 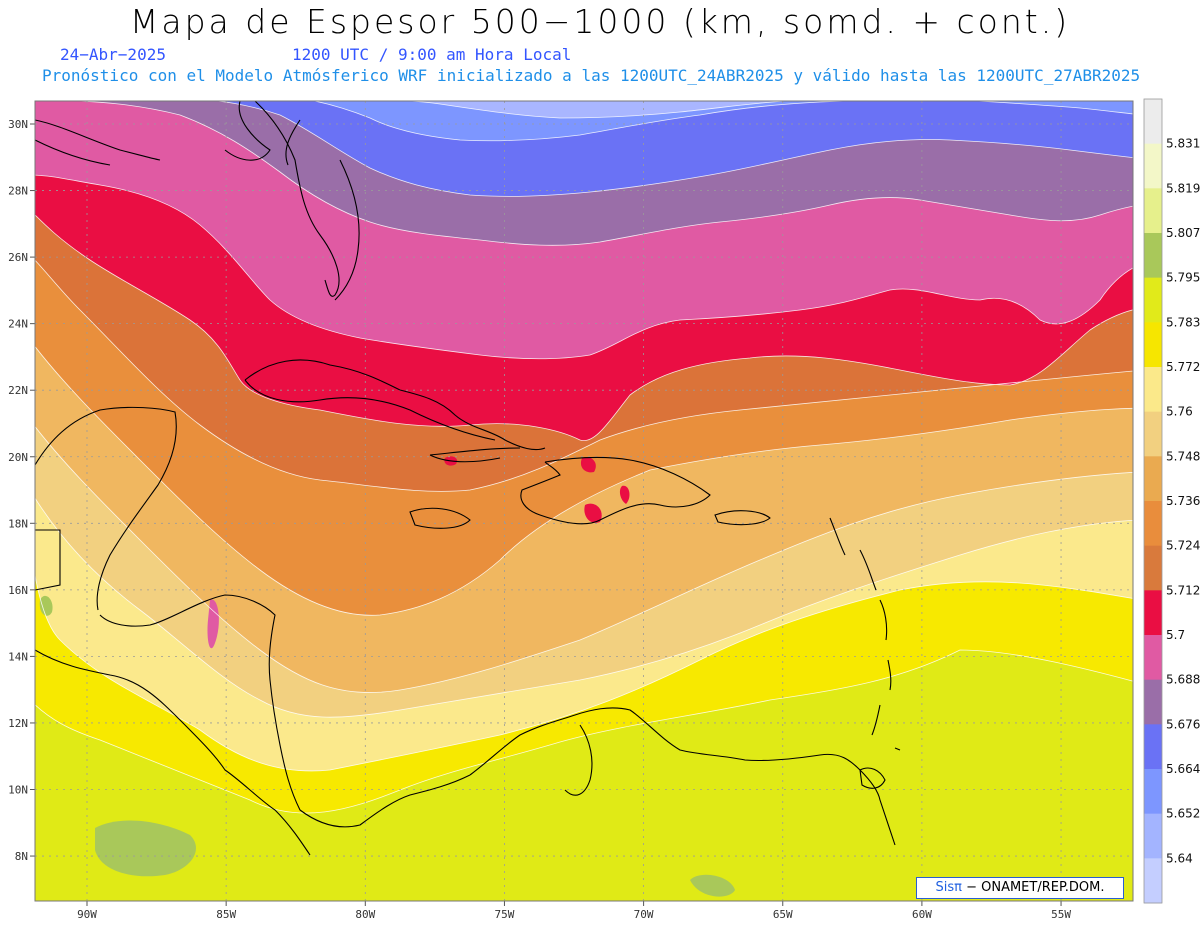 I want to click on colorbar-label: 5.7, so click(x=1175, y=635).